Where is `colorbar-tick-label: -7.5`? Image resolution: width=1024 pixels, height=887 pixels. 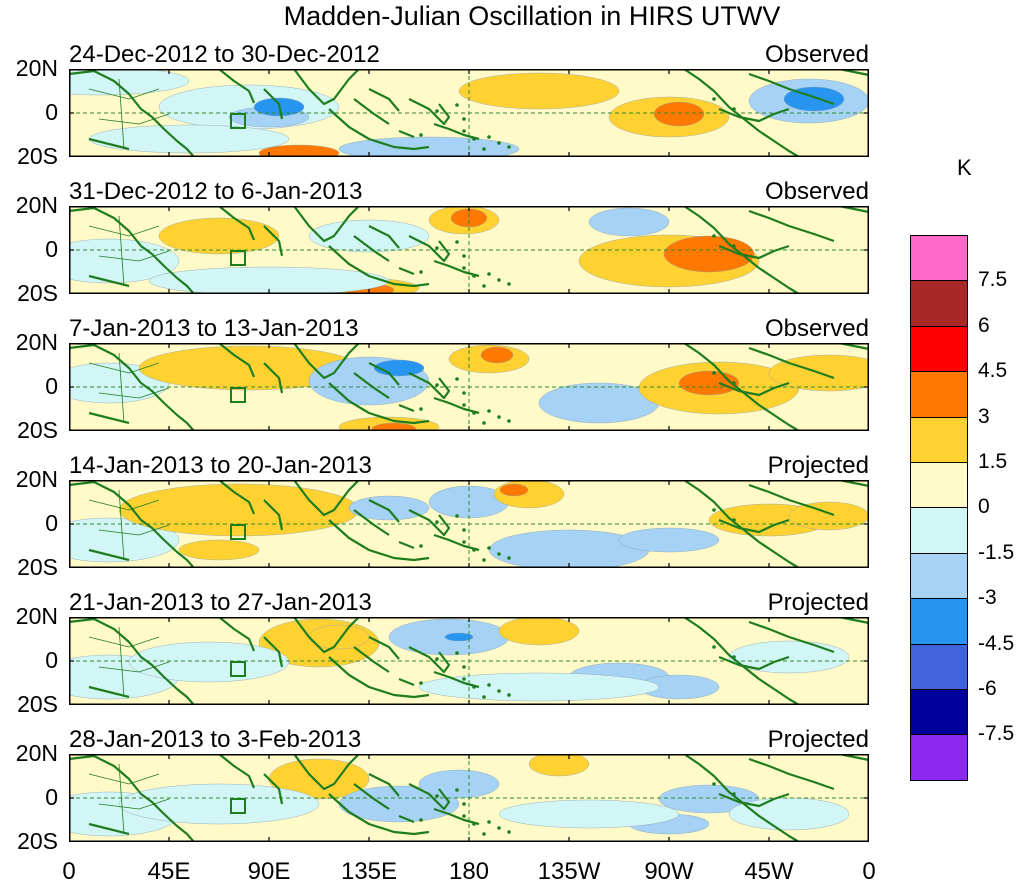 colorbar-tick-label: -7.5 is located at coordinates (996, 734).